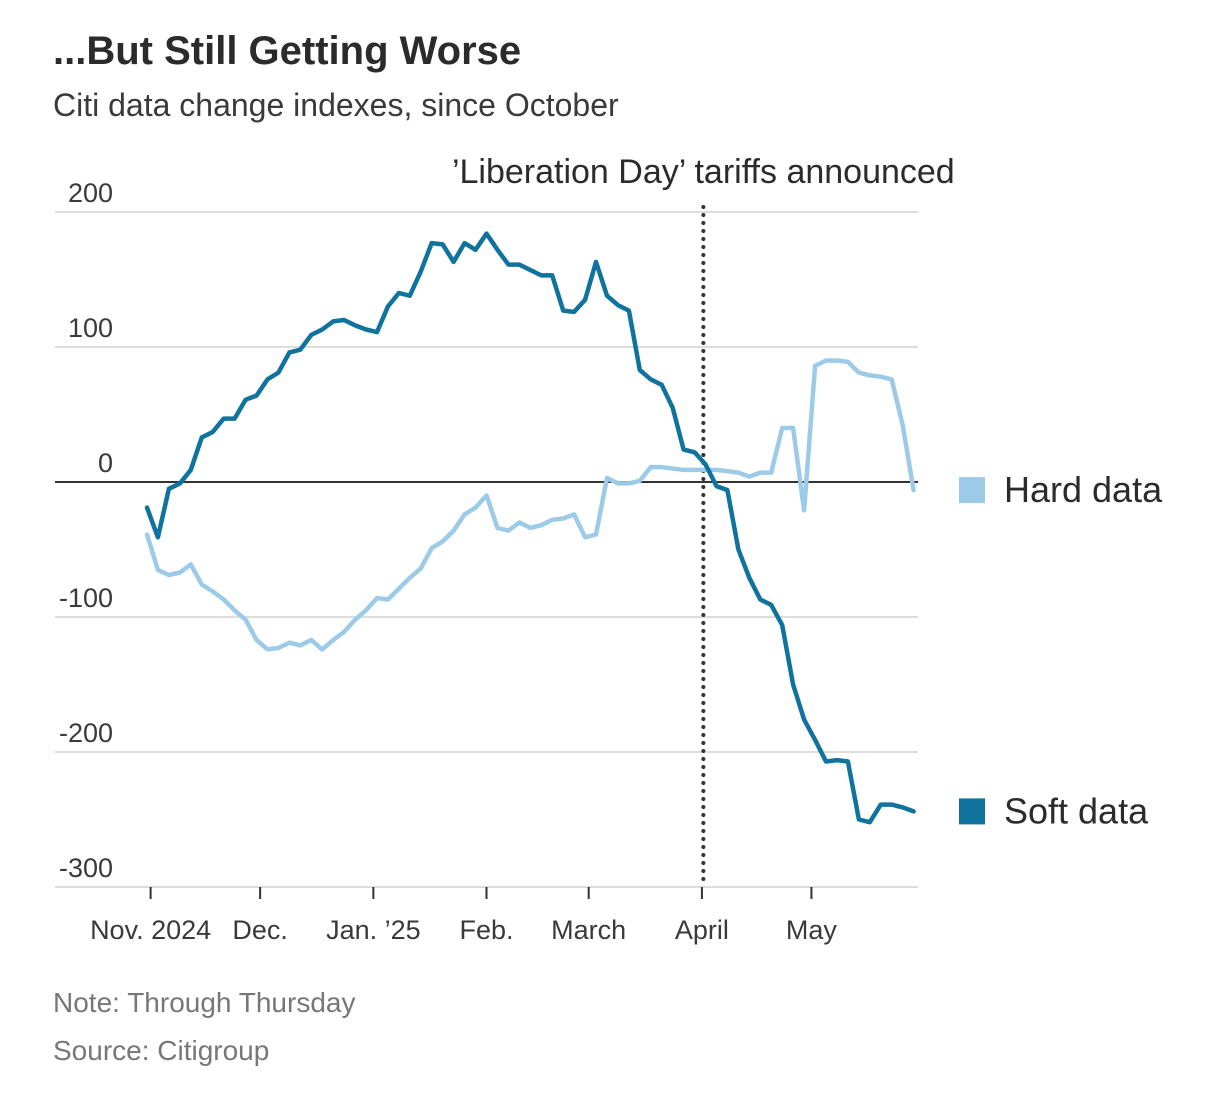 This screenshot has height=1100, width=1206. I want to click on x-tick-label: May, so click(812, 930).